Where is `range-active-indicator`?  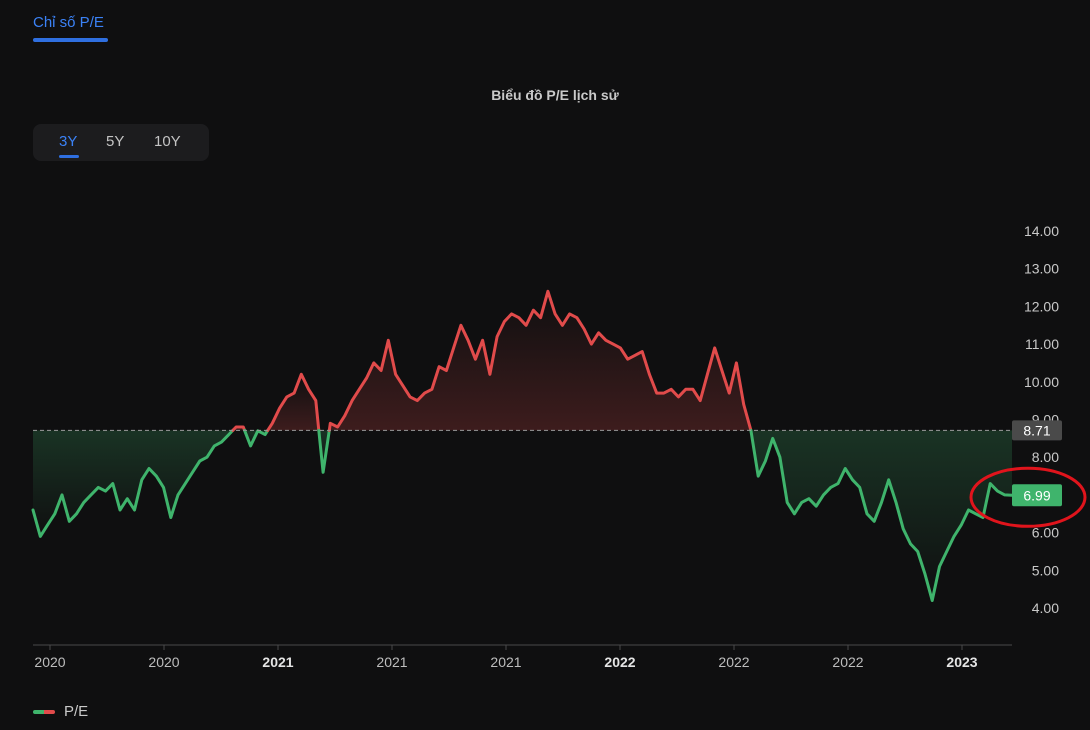
range-active-indicator is located at coordinates (69, 156).